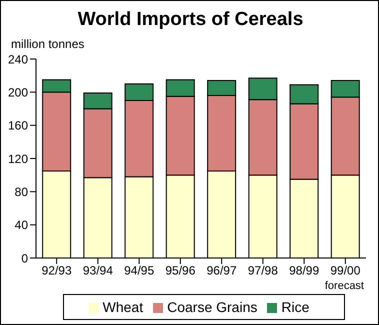 This screenshot has width=379, height=325. I want to click on y-tick-label: 120, so click(18, 159).